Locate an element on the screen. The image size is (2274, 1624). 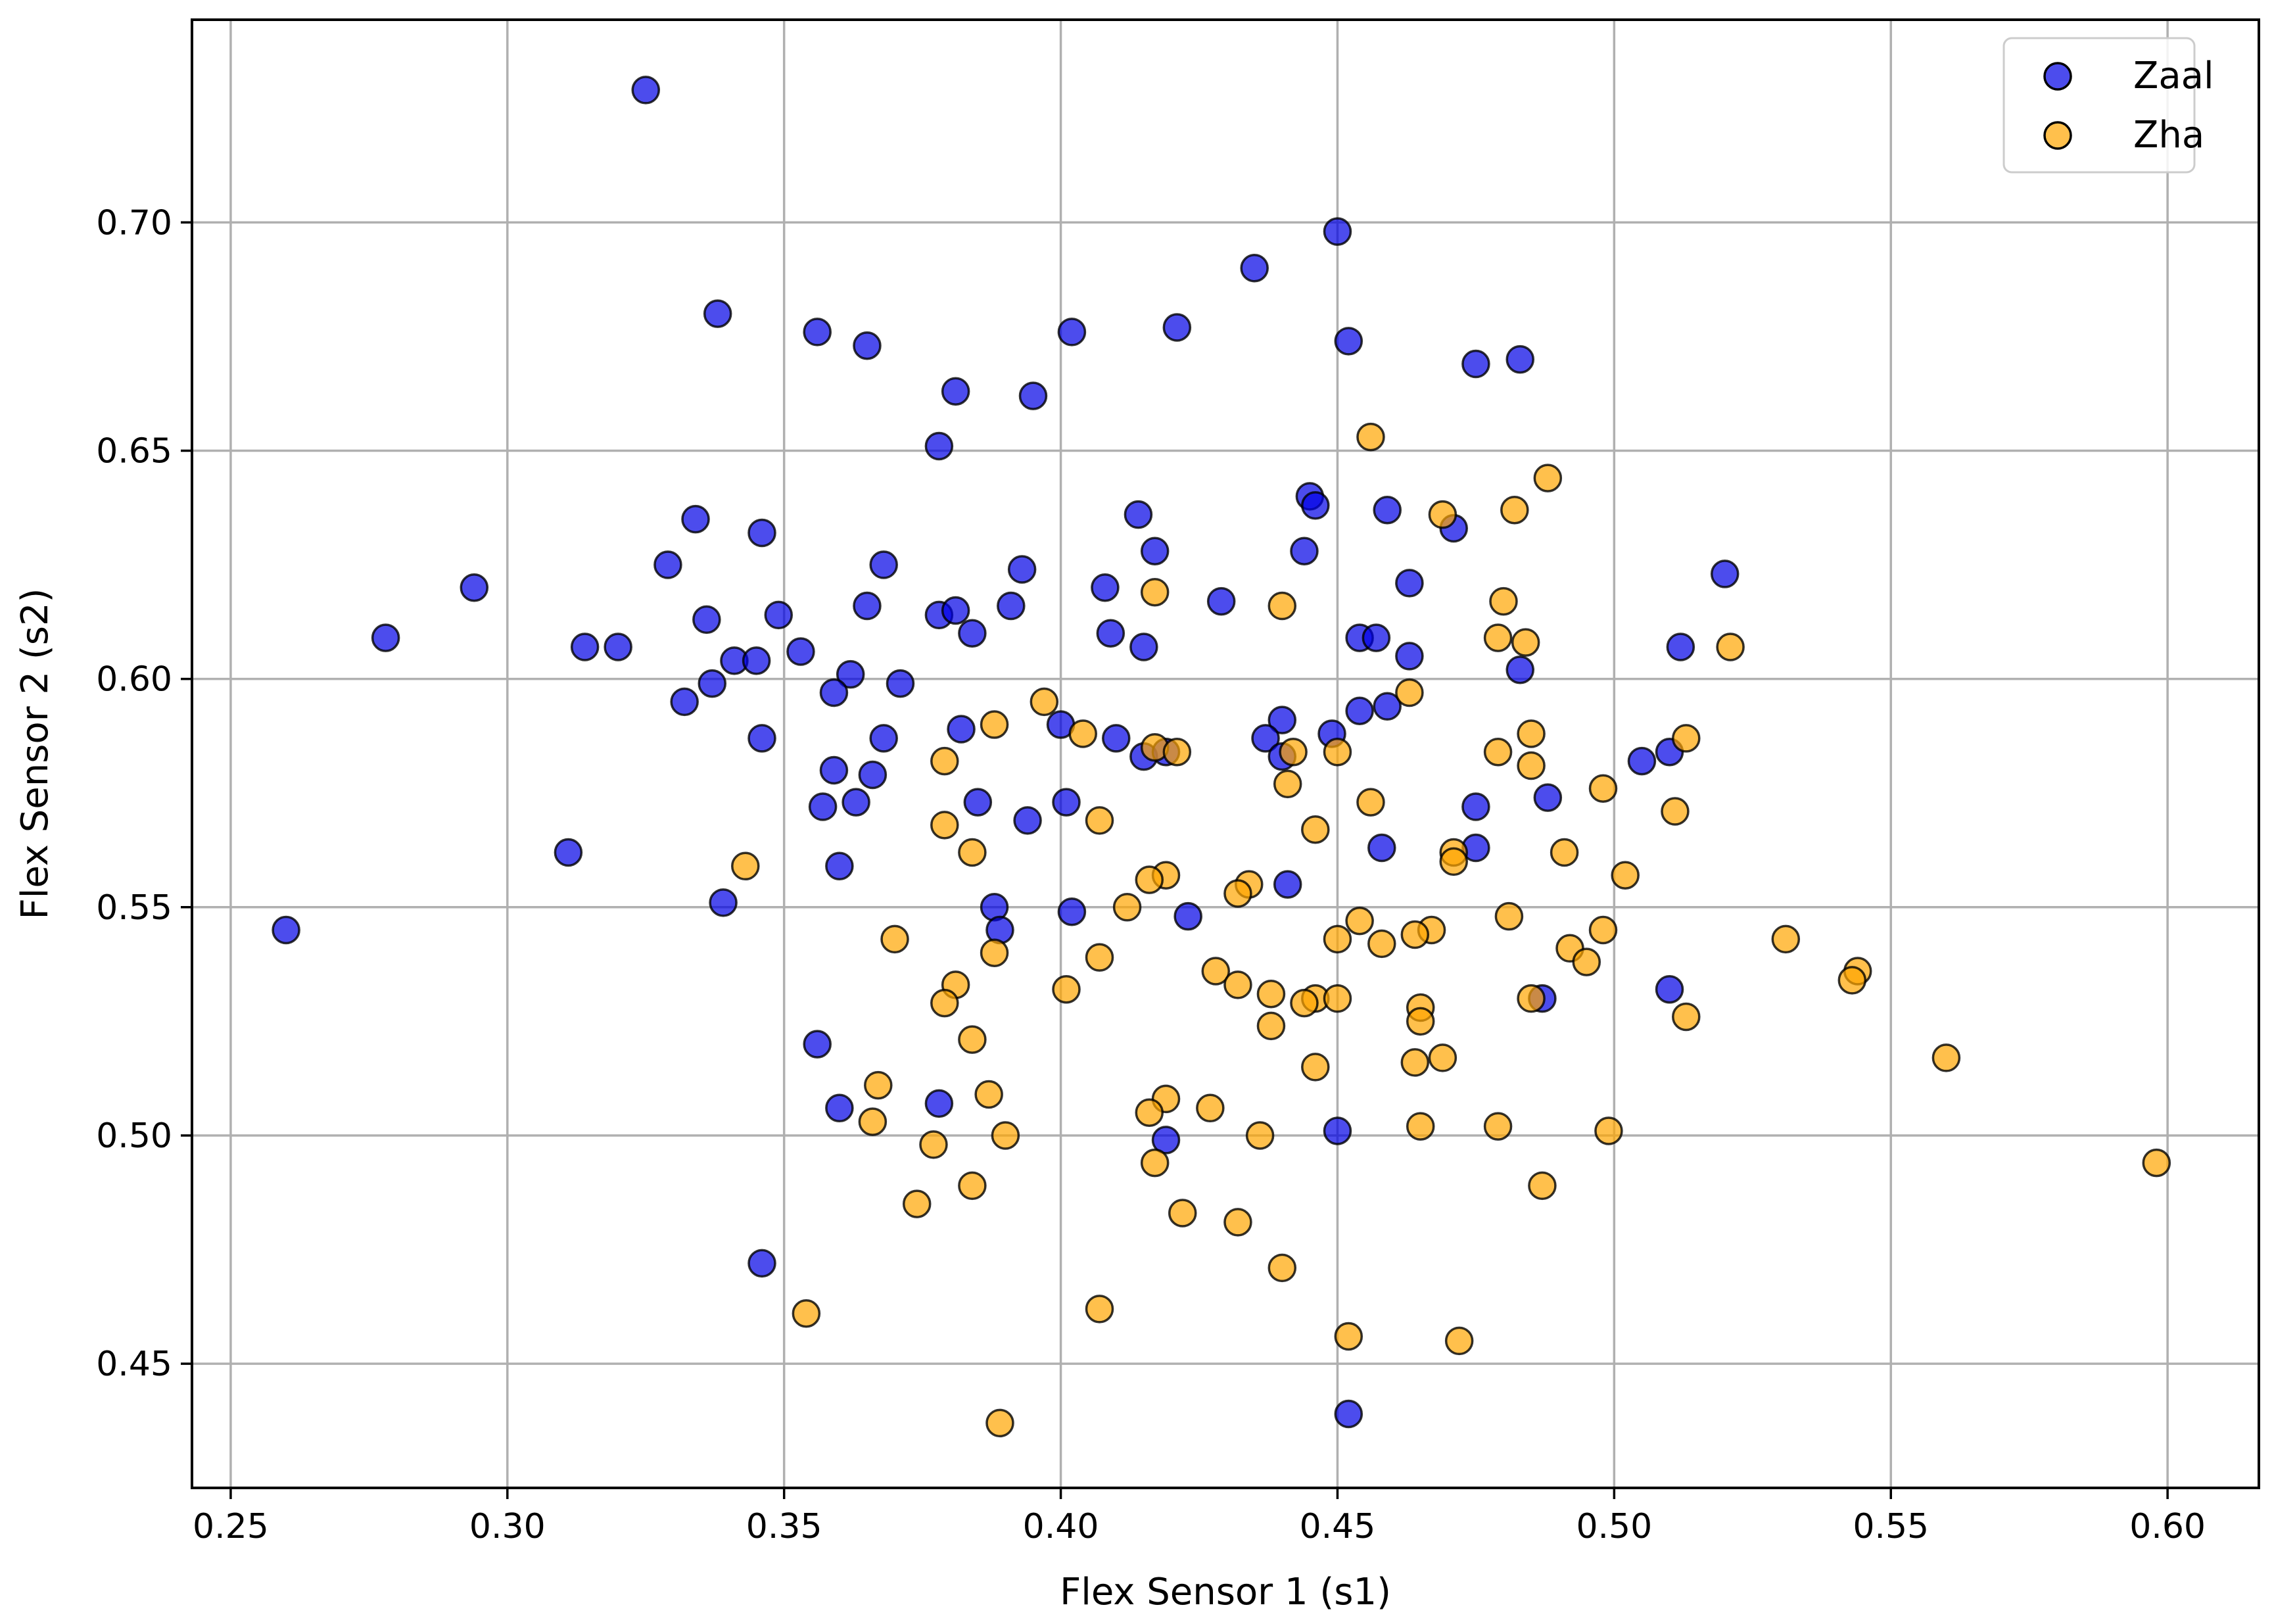
x-tick-label: 0.60 is located at coordinates (2167, 1527).